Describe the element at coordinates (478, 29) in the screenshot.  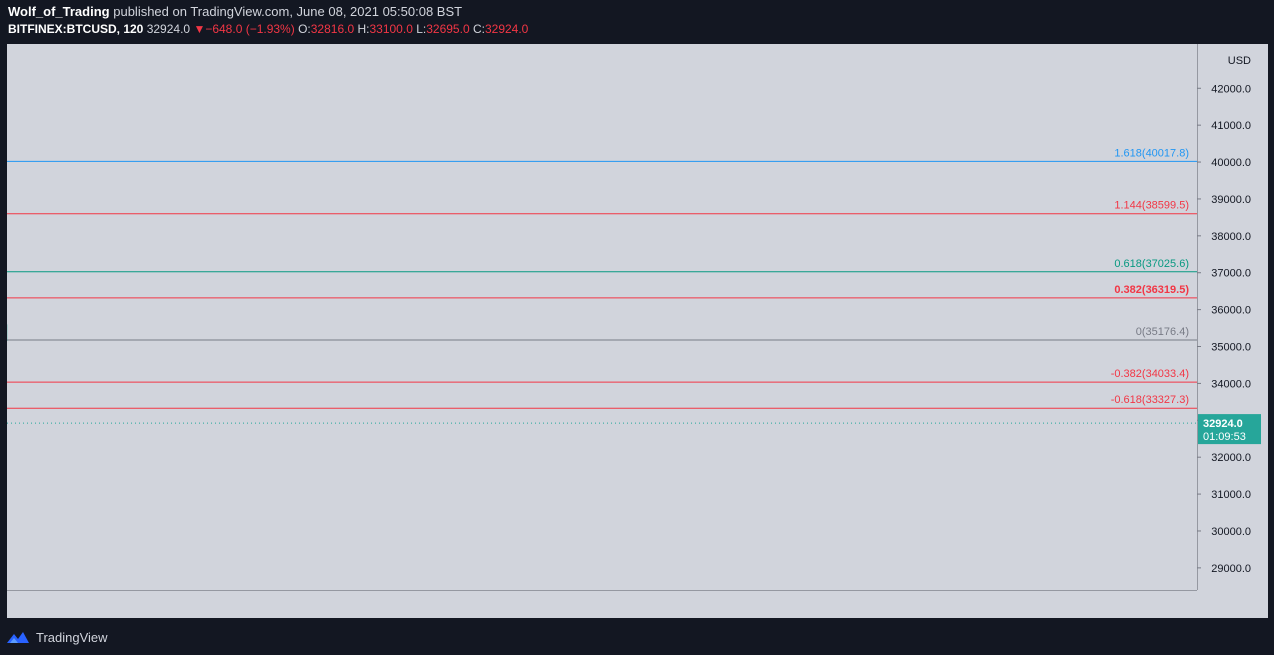
I see `close-label: C:` at that location.